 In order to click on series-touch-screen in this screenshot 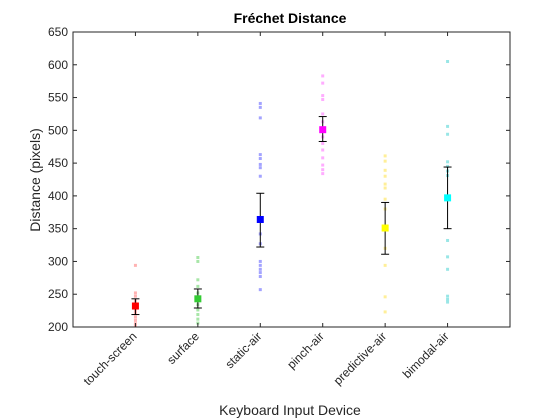, I will do `click(135, 295)`.